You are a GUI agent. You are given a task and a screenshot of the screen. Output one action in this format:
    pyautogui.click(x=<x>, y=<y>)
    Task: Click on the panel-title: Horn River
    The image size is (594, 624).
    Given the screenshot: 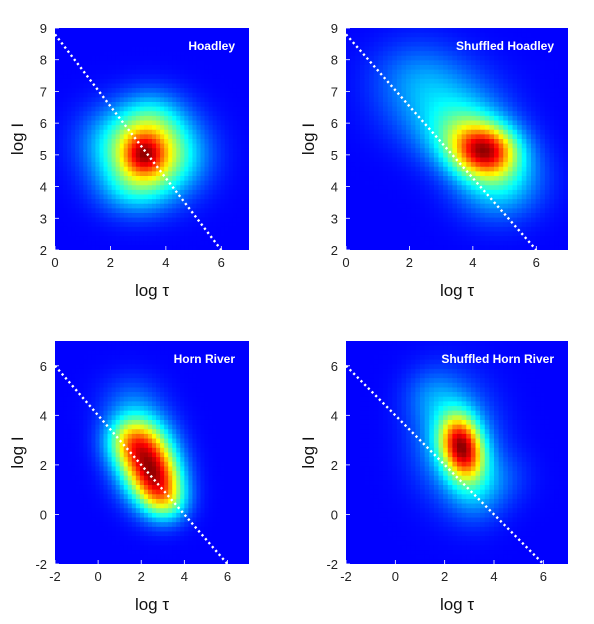 What is the action you would take?
    pyautogui.click(x=205, y=359)
    